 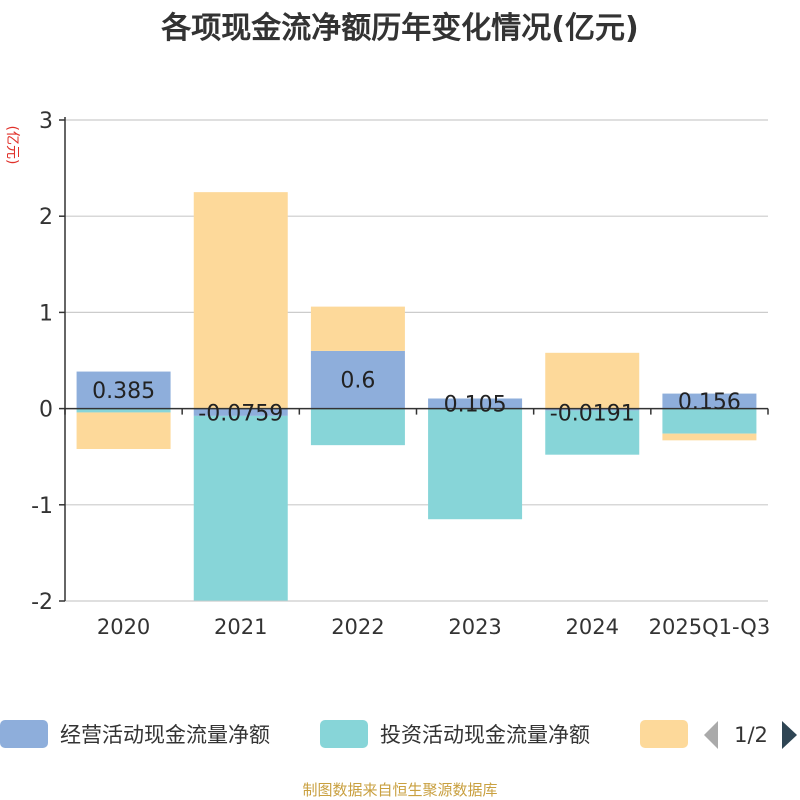 What do you see at coordinates (592, 380) in the screenshot?
I see `bar-series-3-2024` at bounding box center [592, 380].